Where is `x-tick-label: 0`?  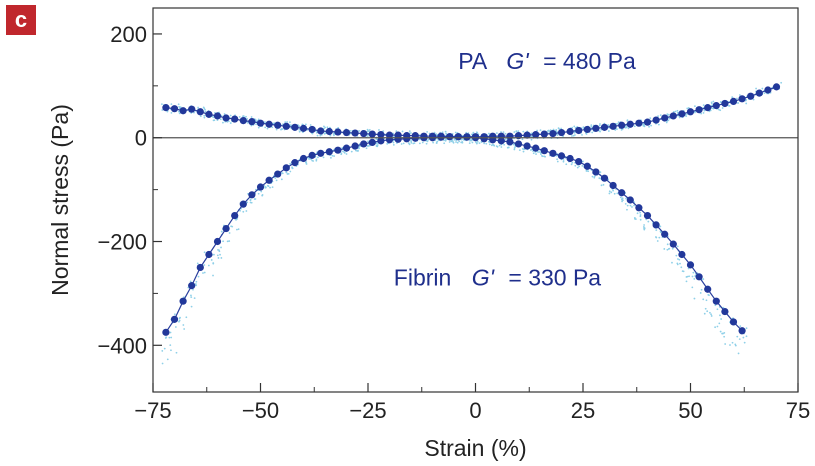 x-tick-label: 0 is located at coordinates (475, 410).